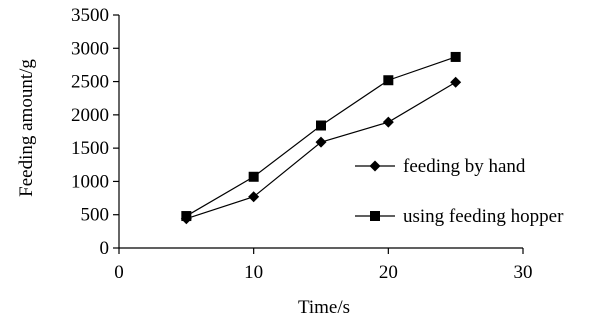  Describe the element at coordinates (105, 248) in the screenshot. I see `y-tick-label: 0` at that location.